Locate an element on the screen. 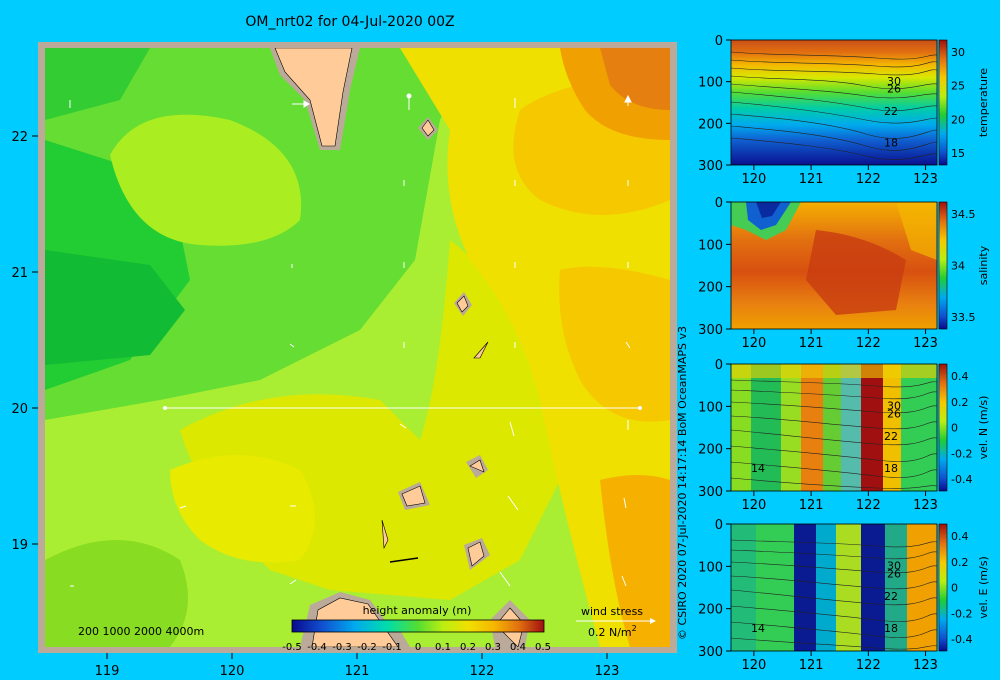 This screenshot has width=1000, height=680. map-x-tick: 120 is located at coordinates (232, 671).